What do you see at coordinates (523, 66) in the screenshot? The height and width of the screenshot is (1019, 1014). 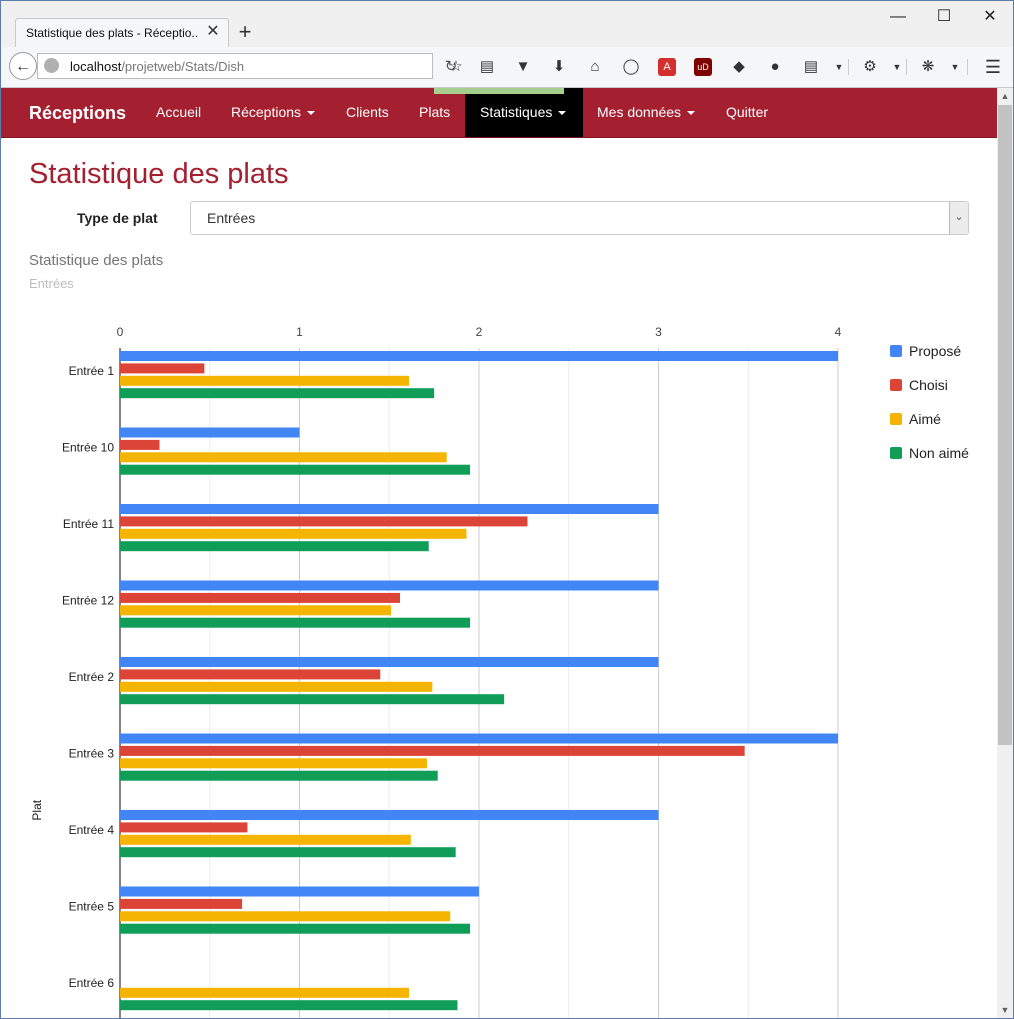 I see `pocket-icon: ▼` at bounding box center [523, 66].